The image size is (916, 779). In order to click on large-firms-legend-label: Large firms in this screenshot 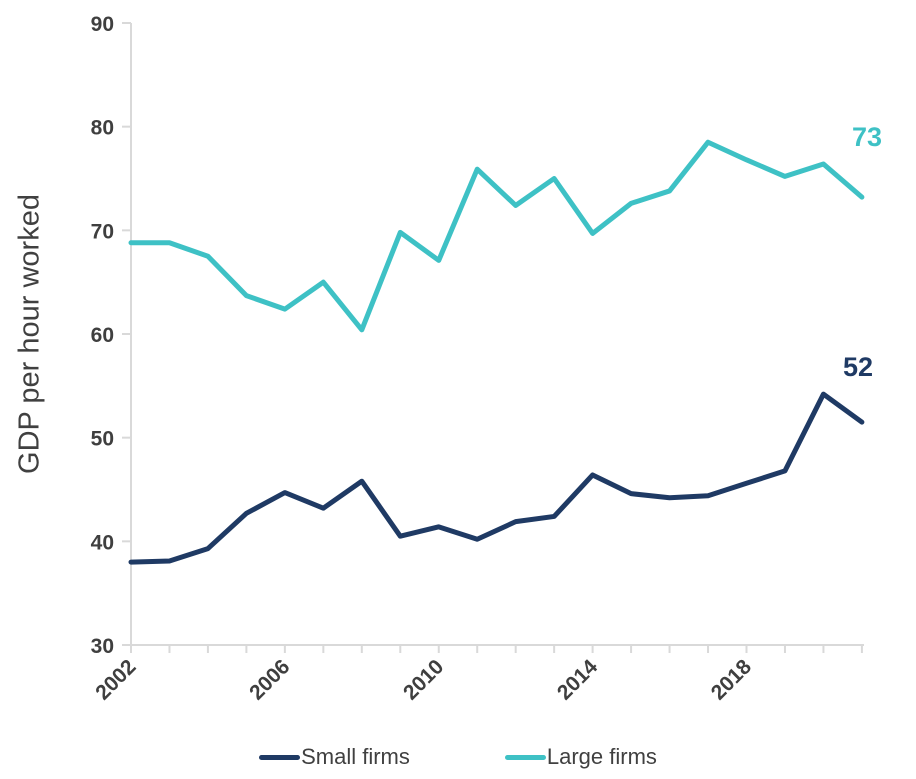, I will do `click(601, 756)`.